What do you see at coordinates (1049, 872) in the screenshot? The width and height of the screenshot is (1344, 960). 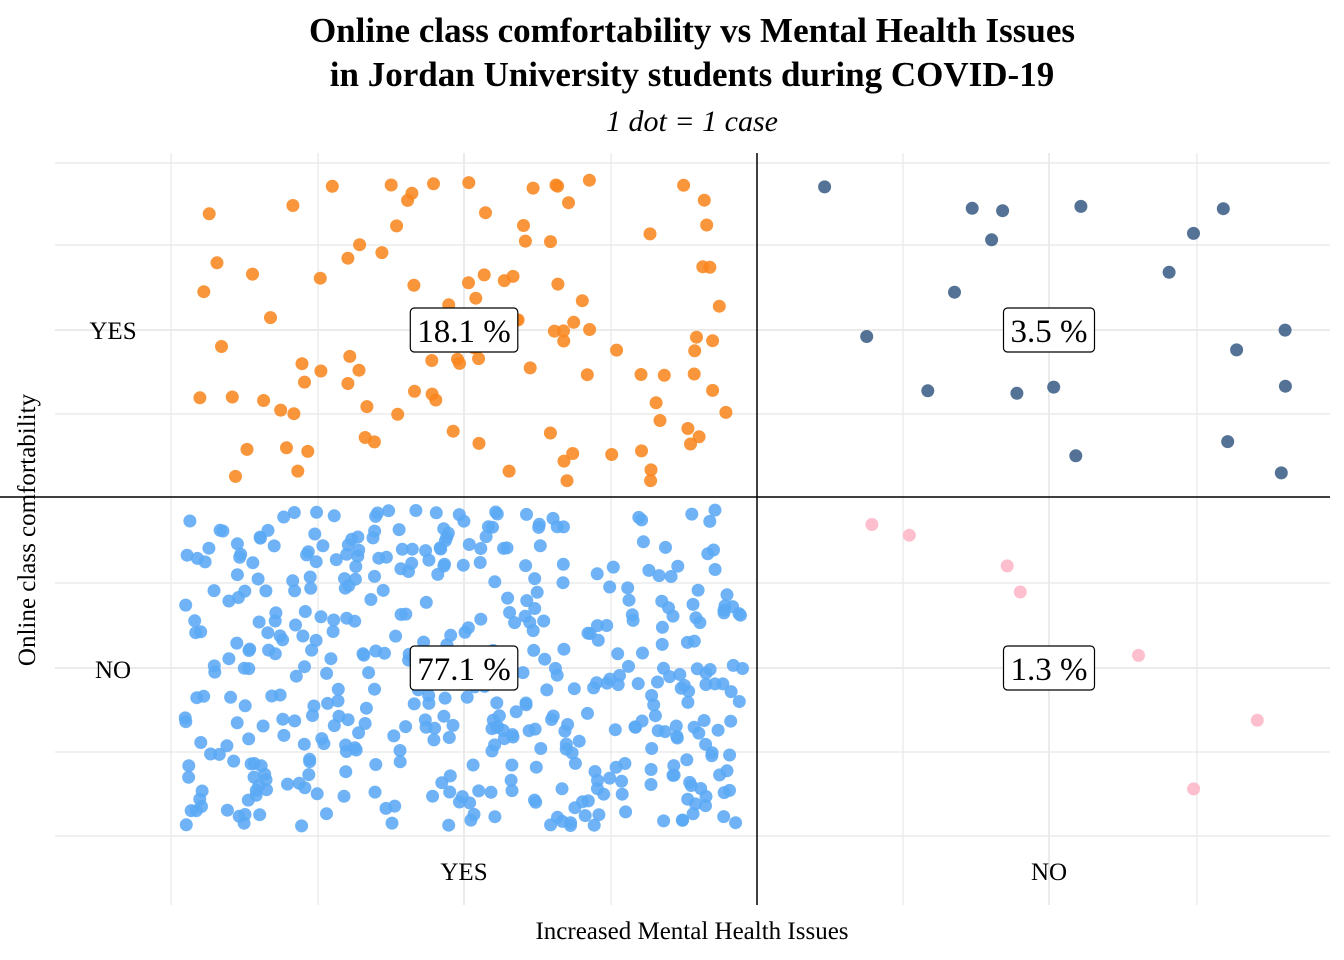 I see `x-tick-label-no: NO` at bounding box center [1049, 872].